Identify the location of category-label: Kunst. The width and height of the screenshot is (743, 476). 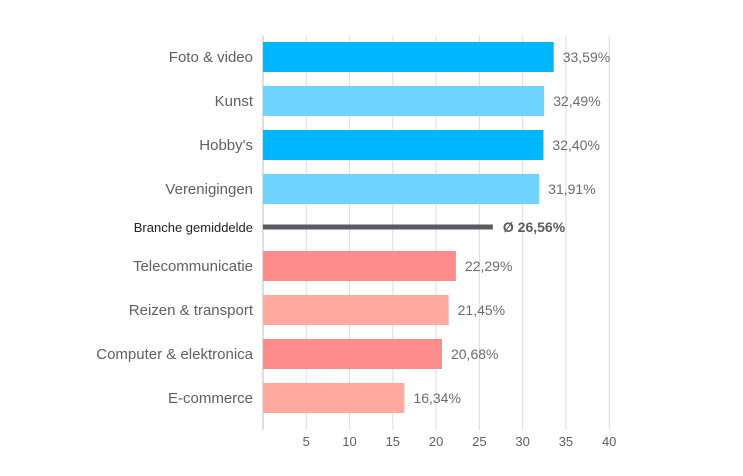
(234, 101).